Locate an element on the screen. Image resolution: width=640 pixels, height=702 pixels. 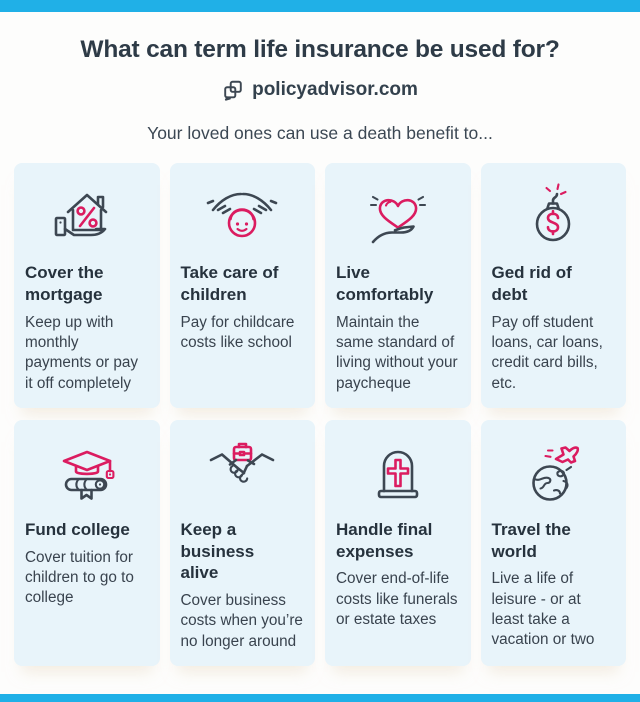
brand-name: policyadvisor.com is located at coordinates (335, 89).